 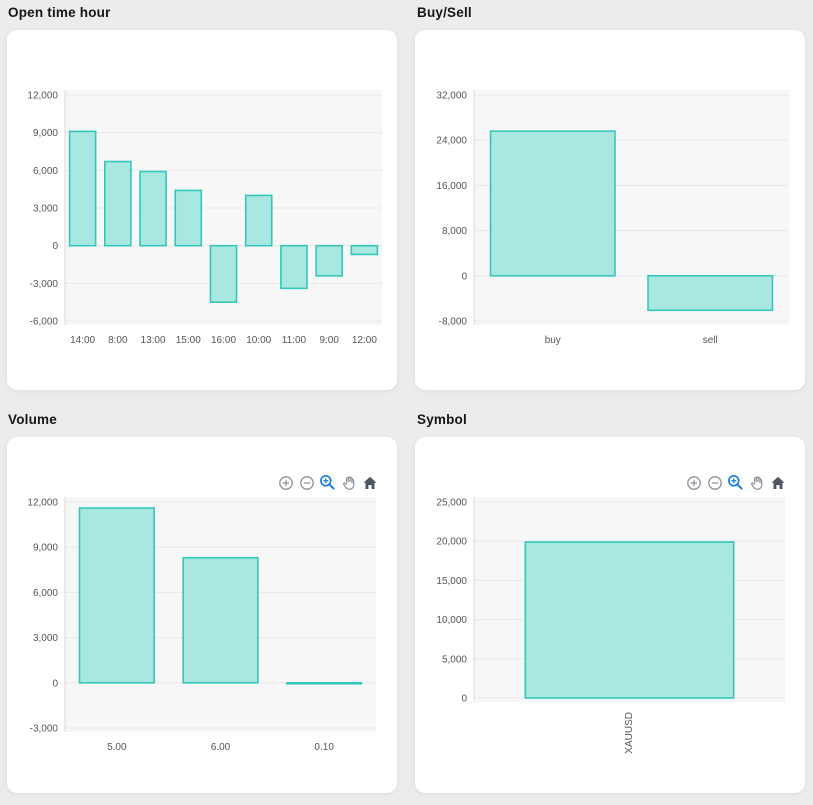 I want to click on bar-chart-buy-sell: -8,000 0 8,000 16,000 24,000 32,000 buy sell, so click(x=612, y=218).